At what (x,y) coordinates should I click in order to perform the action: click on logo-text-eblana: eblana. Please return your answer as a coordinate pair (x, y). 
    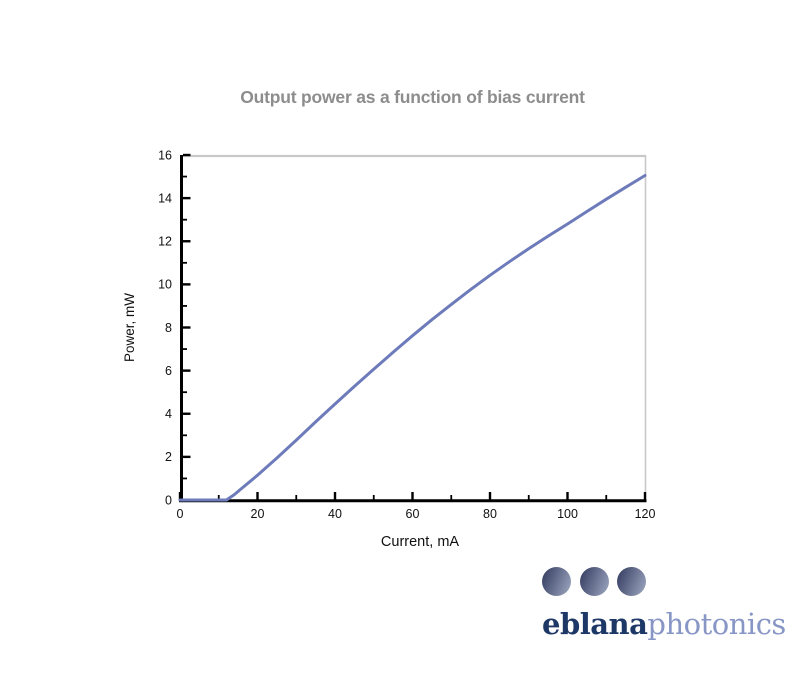
    Looking at the image, I should click on (595, 624).